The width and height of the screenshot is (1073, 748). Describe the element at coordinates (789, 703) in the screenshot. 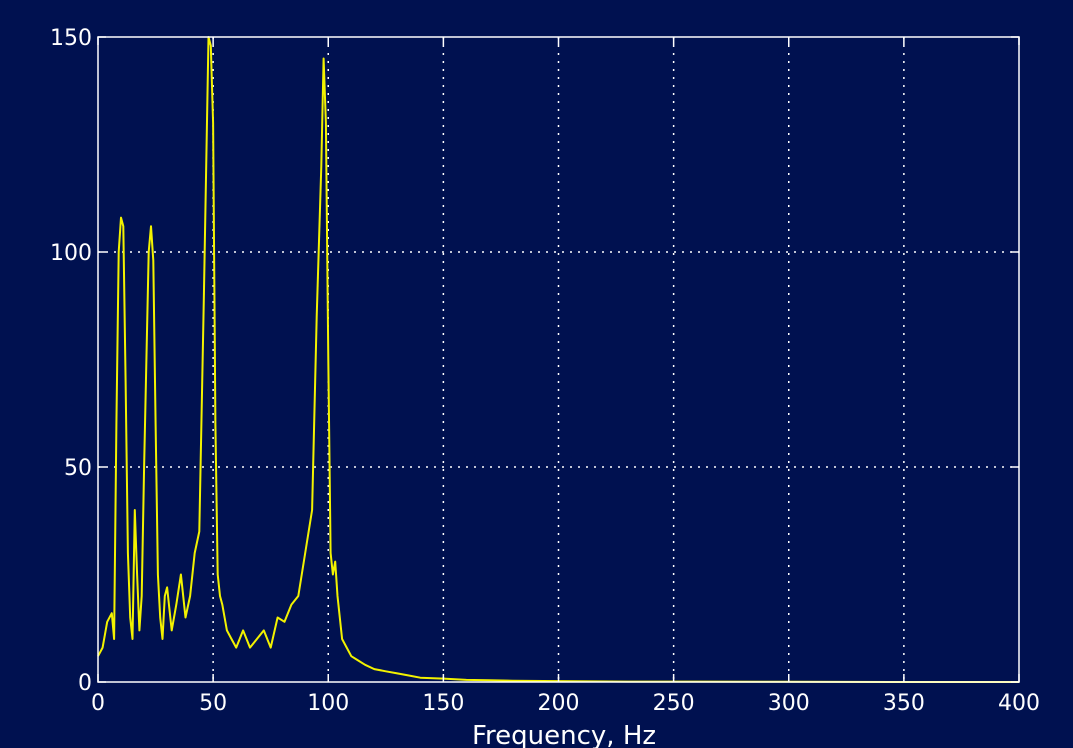

I see `x-tick-label-300: 300` at that location.